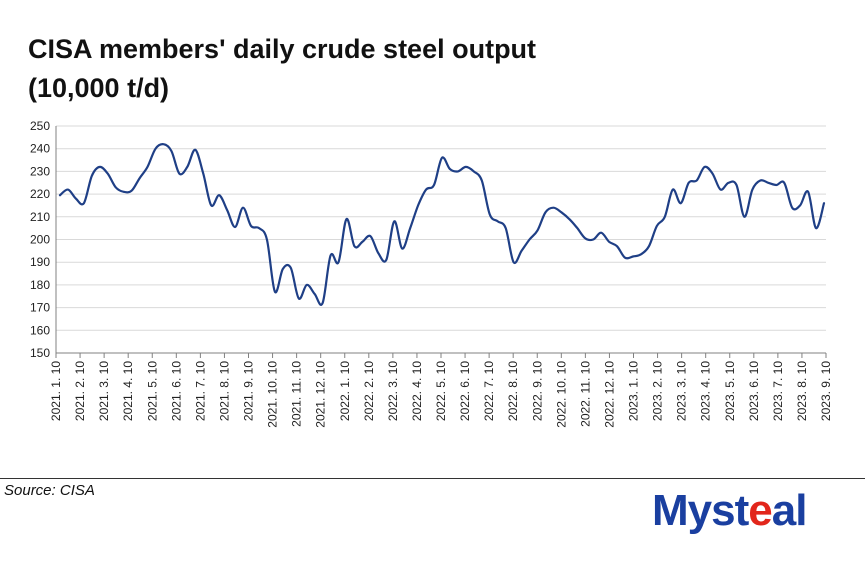  What do you see at coordinates (297, 394) in the screenshot?
I see `x-tick-label: 2021. 11. 10` at bounding box center [297, 394].